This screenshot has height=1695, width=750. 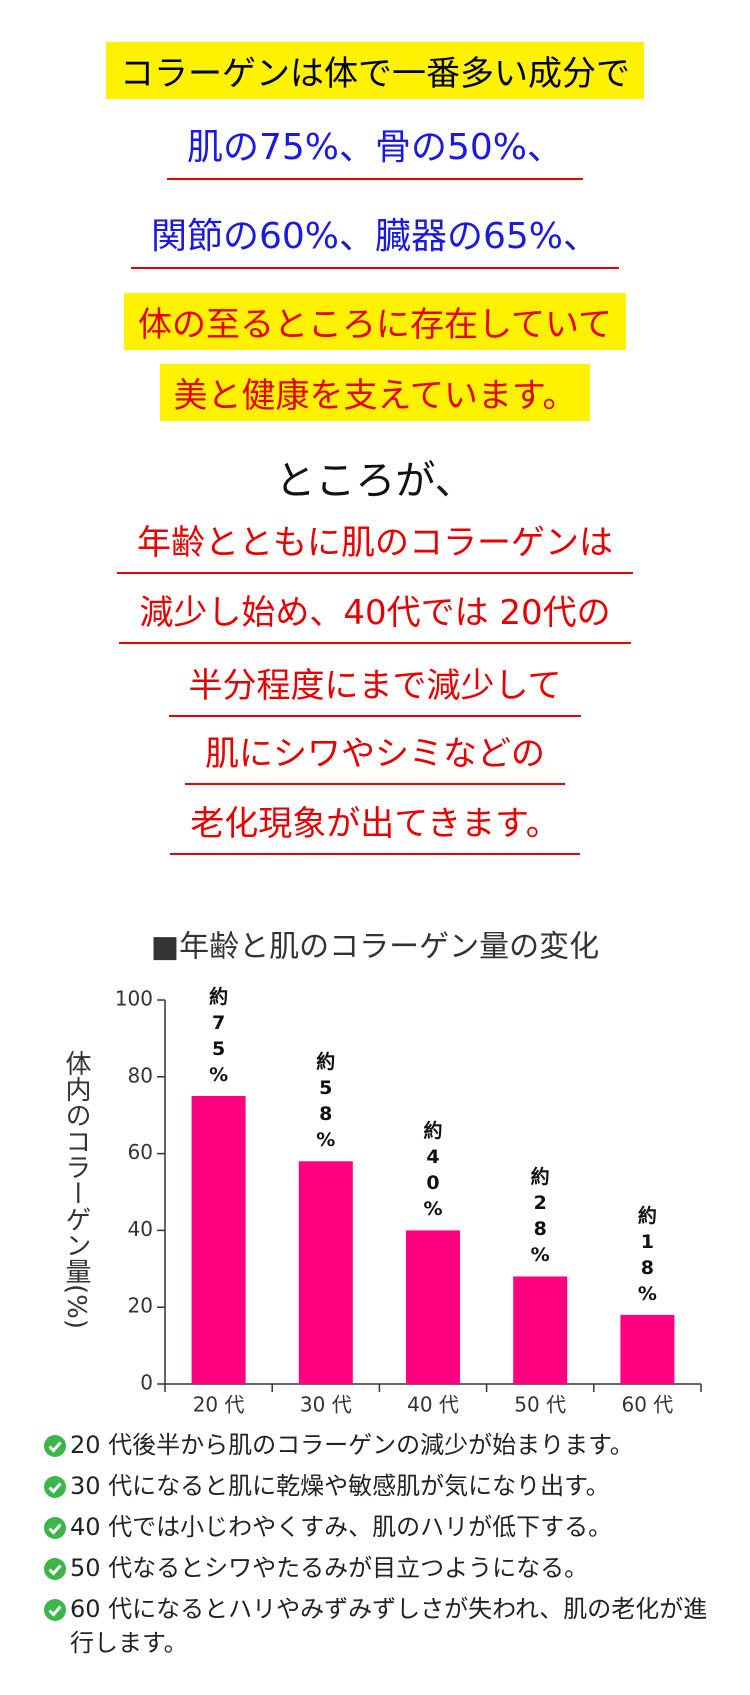 I want to click on decline-text: 肌にシワやシミなどの, so click(x=375, y=755).